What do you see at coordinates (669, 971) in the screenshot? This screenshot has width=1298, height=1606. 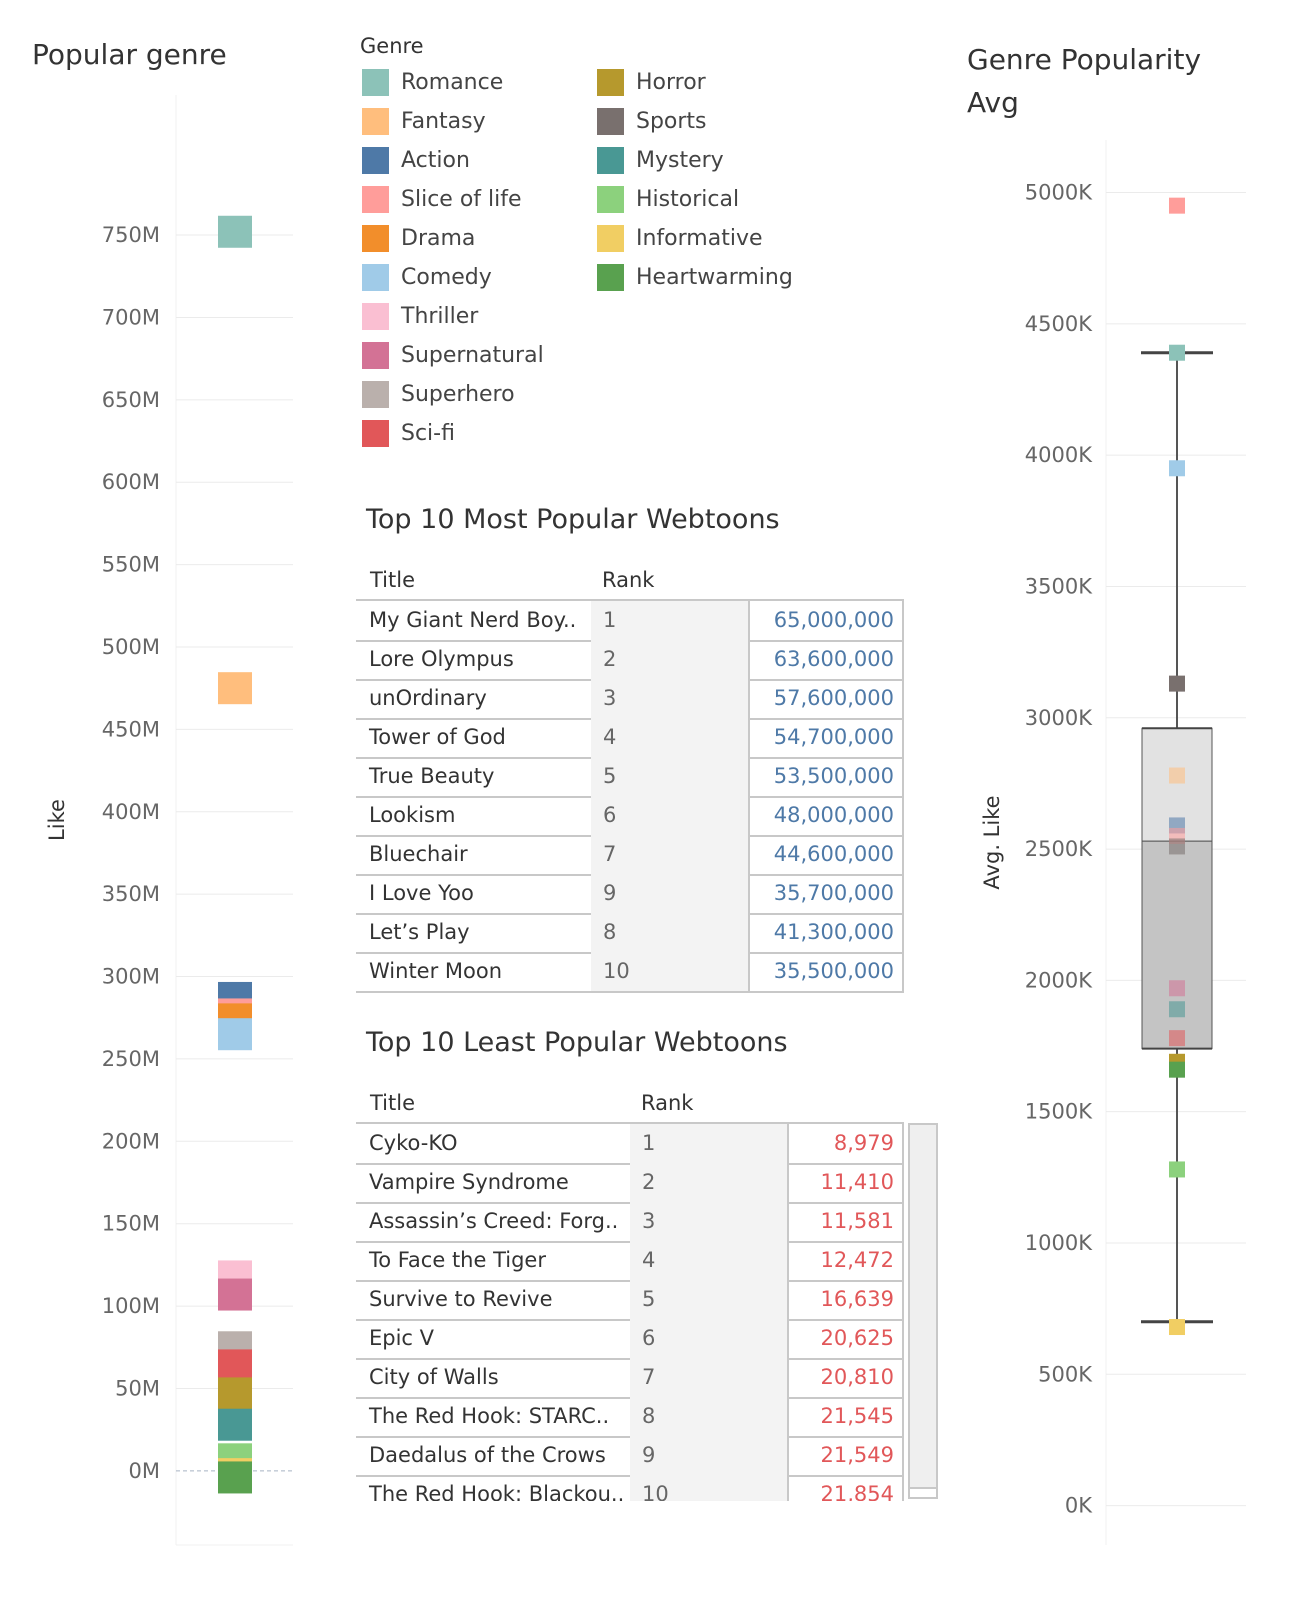 I see `cell-rank: 10` at bounding box center [669, 971].